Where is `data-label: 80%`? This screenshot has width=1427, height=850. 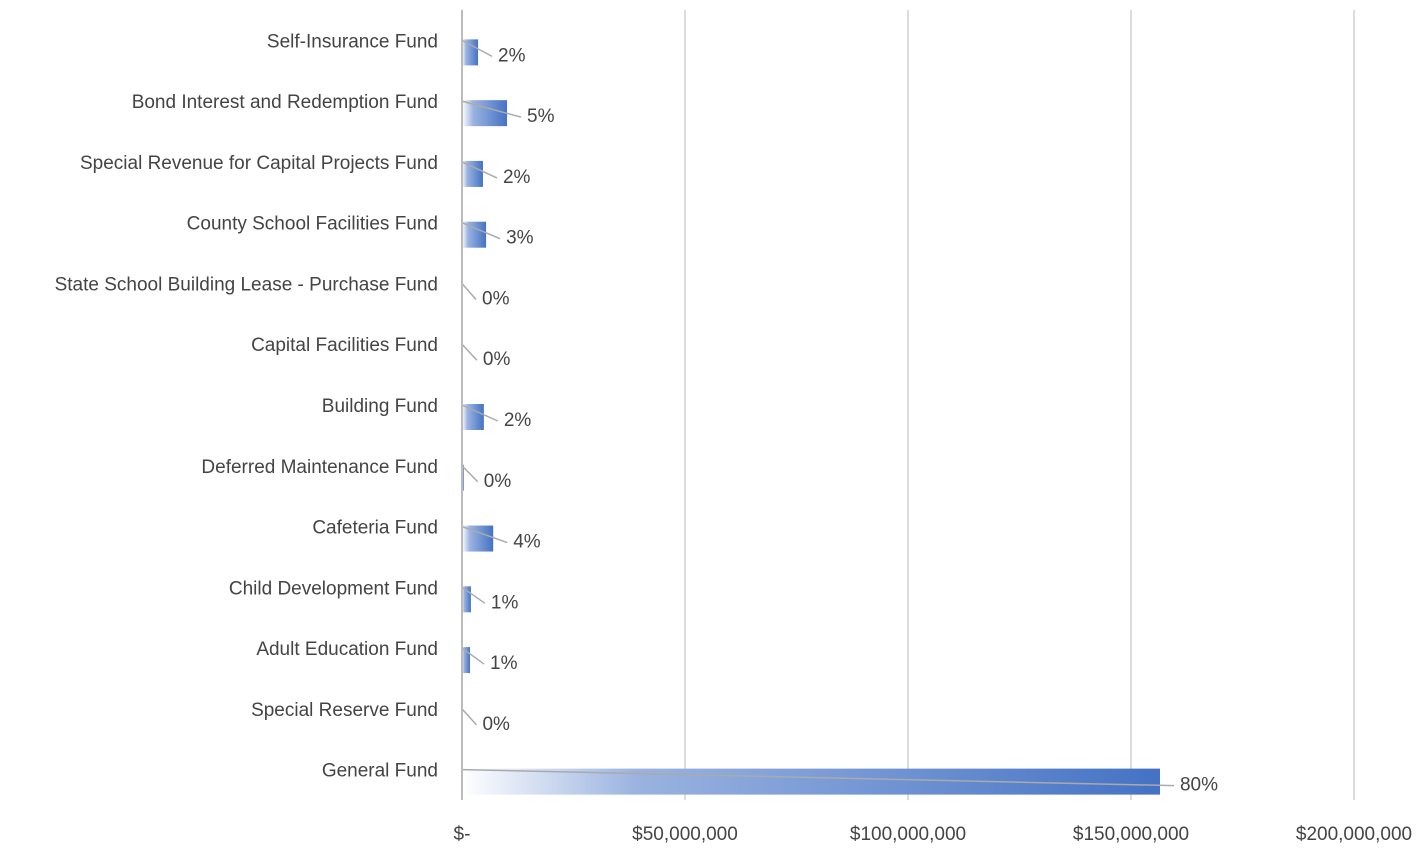
data-label: 80% is located at coordinates (1199, 785).